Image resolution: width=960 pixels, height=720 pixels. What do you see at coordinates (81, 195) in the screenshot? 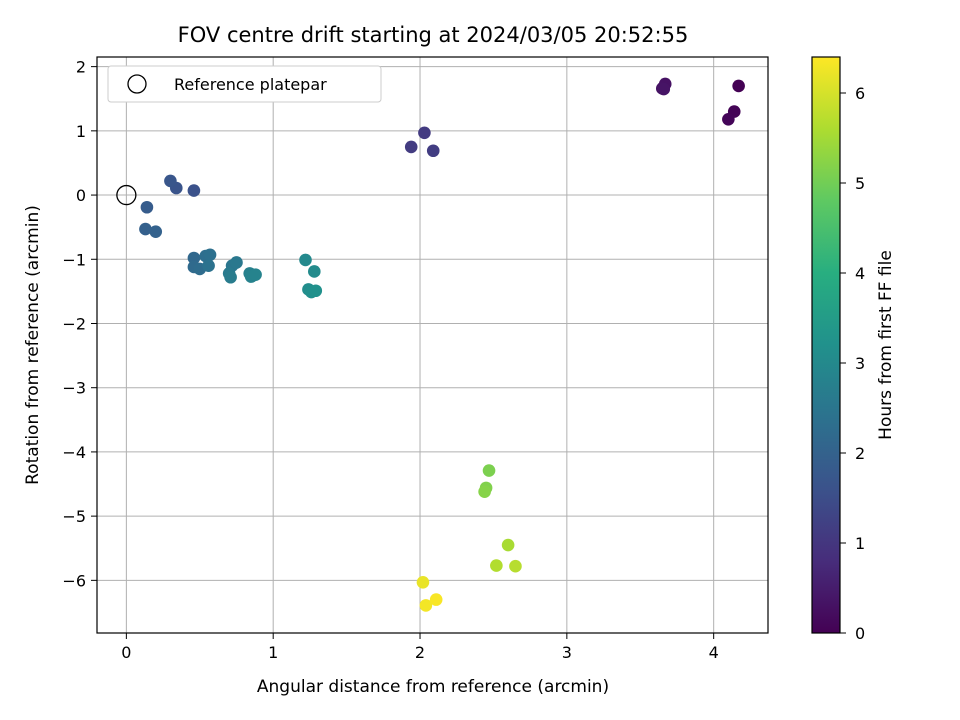
I see `y-tick-label: 0` at bounding box center [81, 195].